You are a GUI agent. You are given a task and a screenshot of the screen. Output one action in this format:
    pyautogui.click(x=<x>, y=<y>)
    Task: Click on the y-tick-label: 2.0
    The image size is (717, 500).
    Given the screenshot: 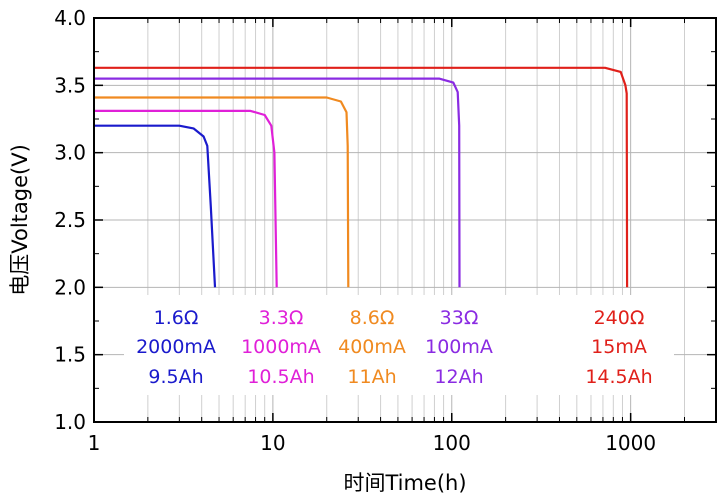 What is the action you would take?
    pyautogui.click(x=70, y=287)
    